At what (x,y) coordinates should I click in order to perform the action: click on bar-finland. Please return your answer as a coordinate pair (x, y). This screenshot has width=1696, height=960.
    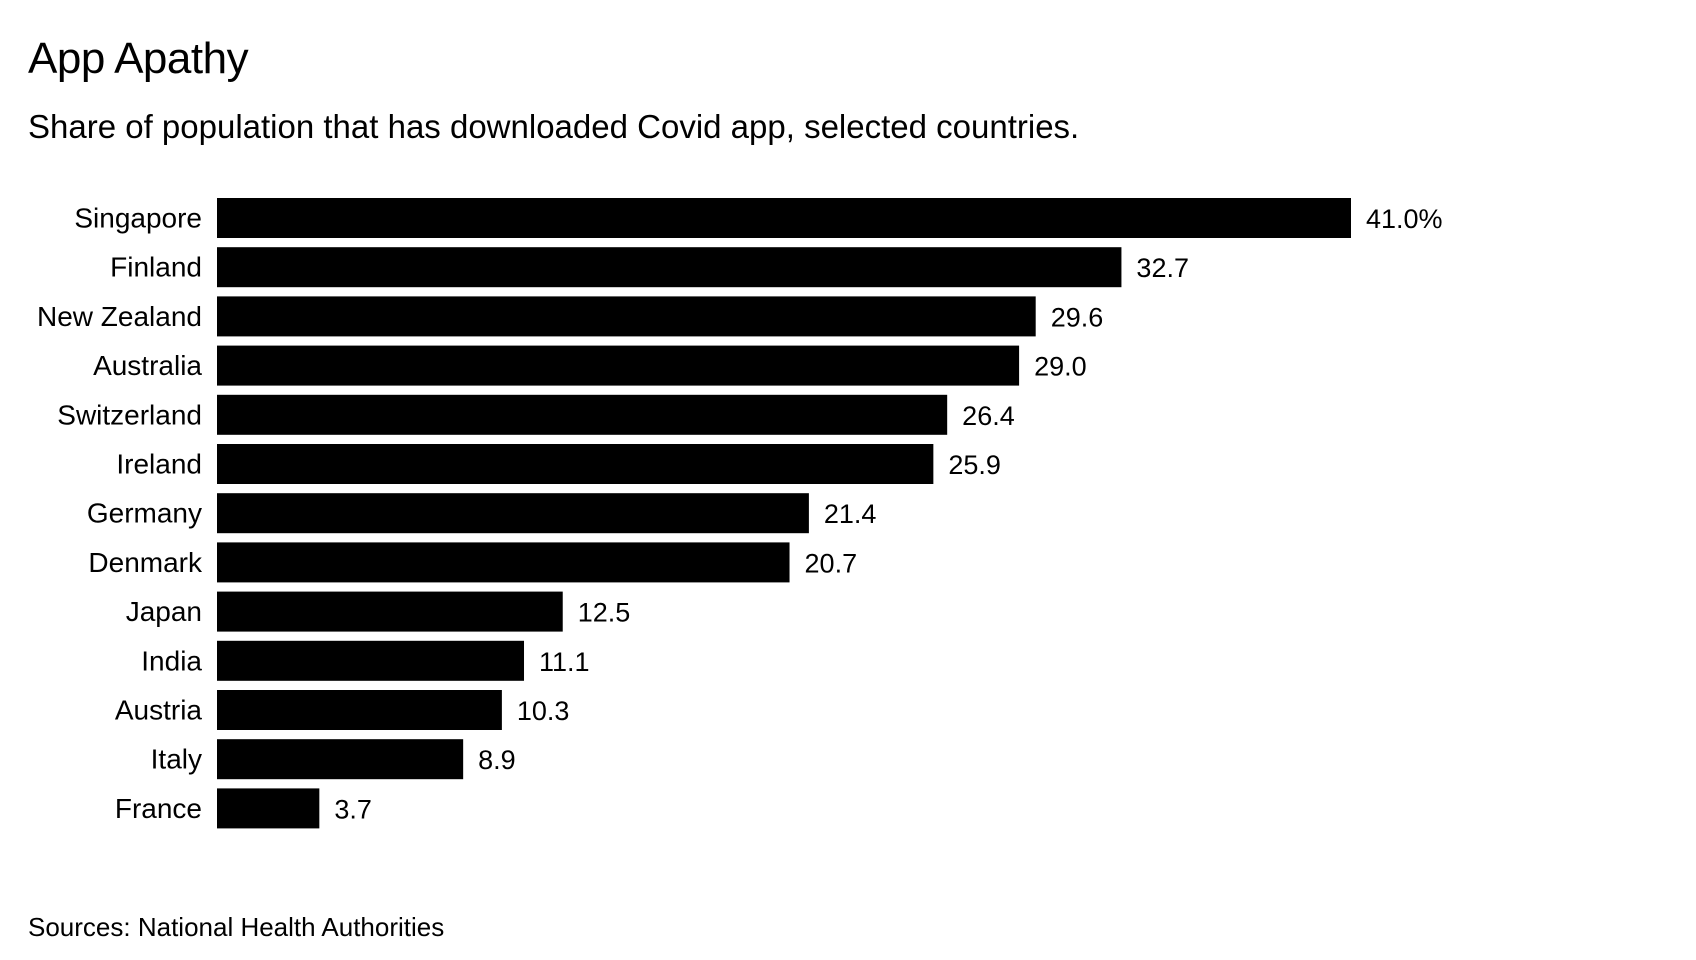
    Looking at the image, I should click on (669, 267).